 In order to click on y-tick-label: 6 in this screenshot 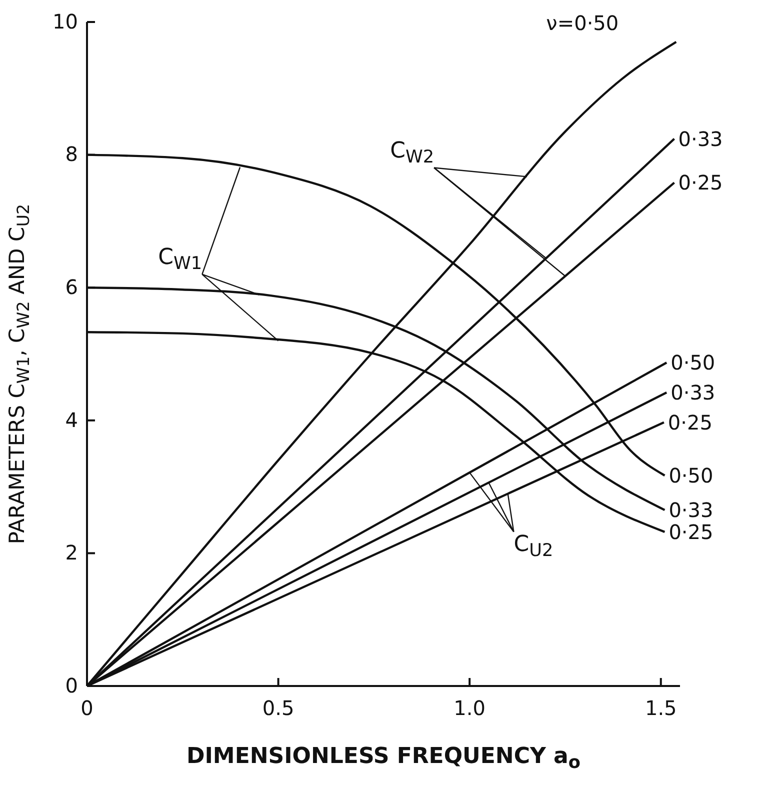, I will do `click(71, 287)`.